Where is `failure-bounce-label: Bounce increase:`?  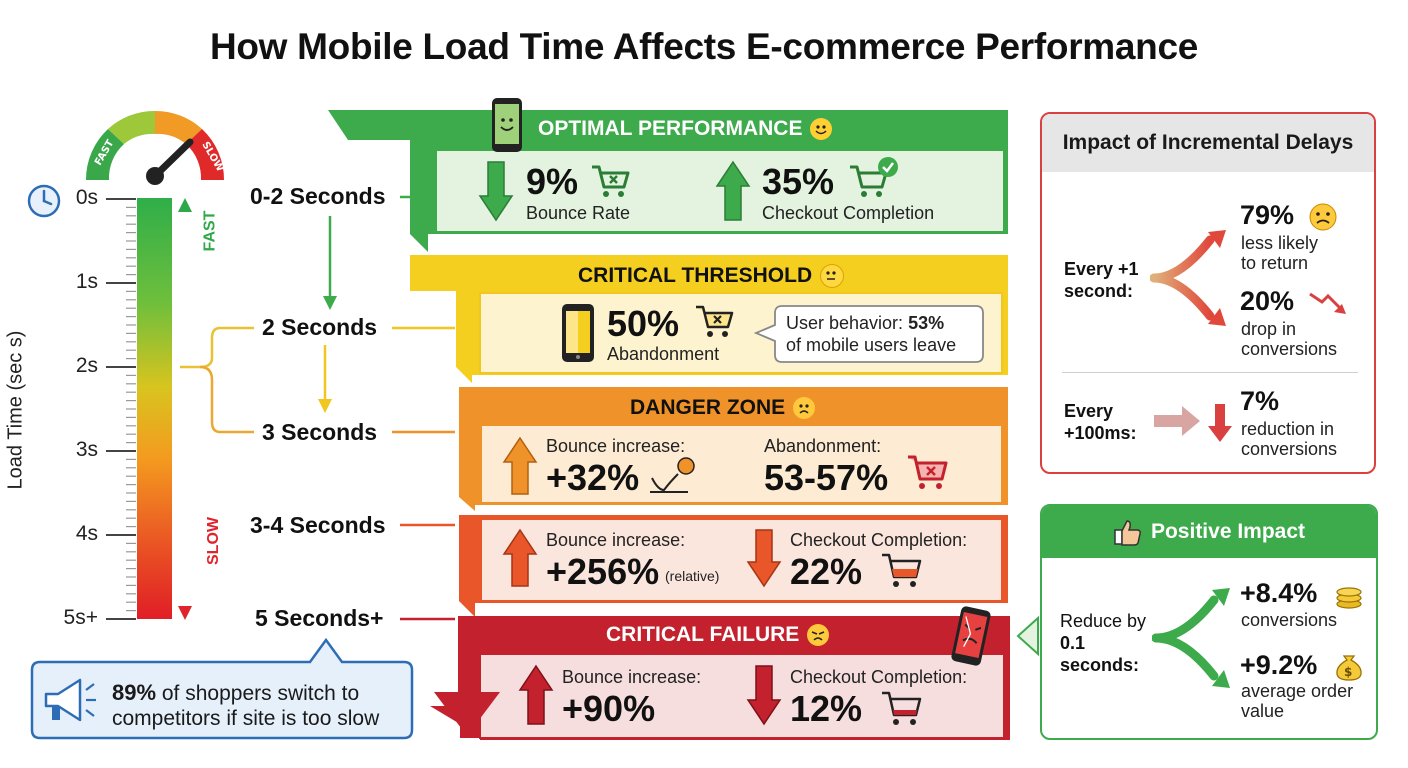
failure-bounce-label: Bounce increase: is located at coordinates (632, 677).